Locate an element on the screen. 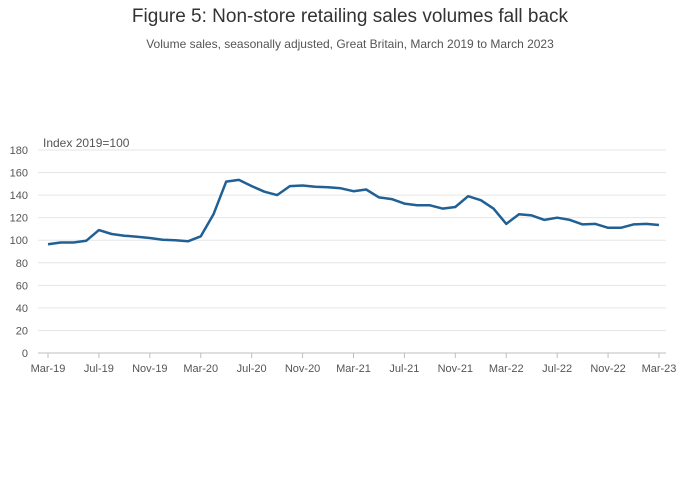 This screenshot has height=502, width=700. y-axis-ticks: 0 20 40 60 80 100 120 140 160 180 is located at coordinates (19, 252).